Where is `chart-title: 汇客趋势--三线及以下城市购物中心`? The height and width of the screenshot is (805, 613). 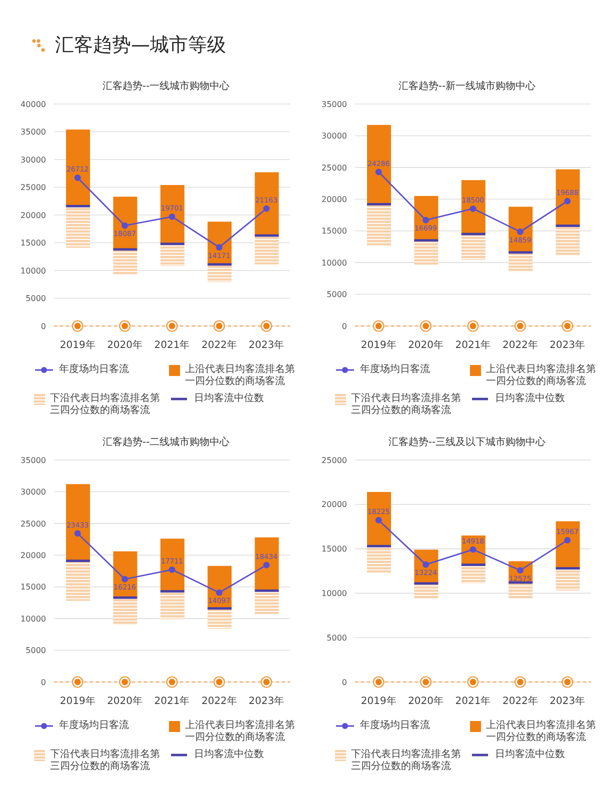 chart-title: 汇客趋势--三线及以下城市购物中心 is located at coordinates (467, 442).